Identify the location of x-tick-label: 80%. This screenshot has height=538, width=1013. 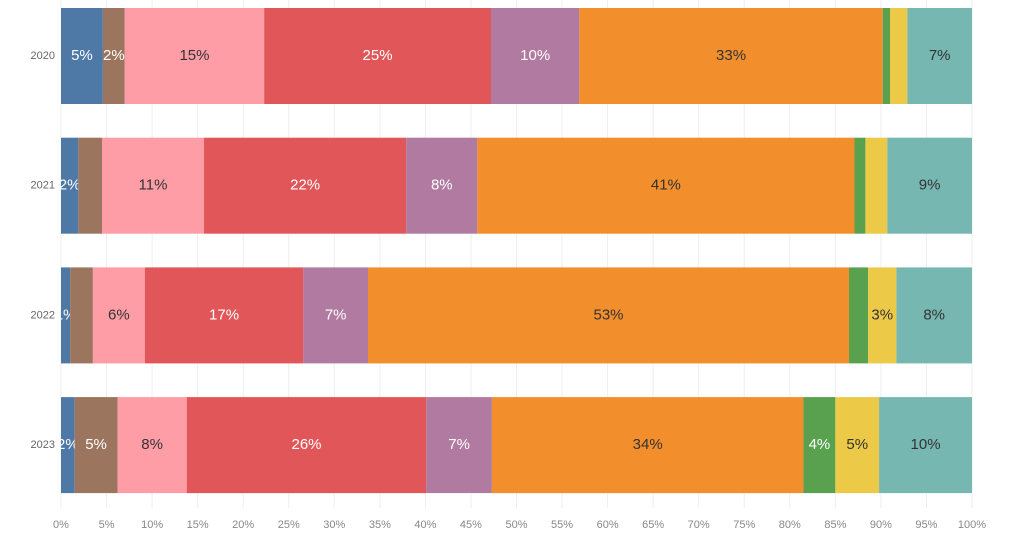
(790, 525).